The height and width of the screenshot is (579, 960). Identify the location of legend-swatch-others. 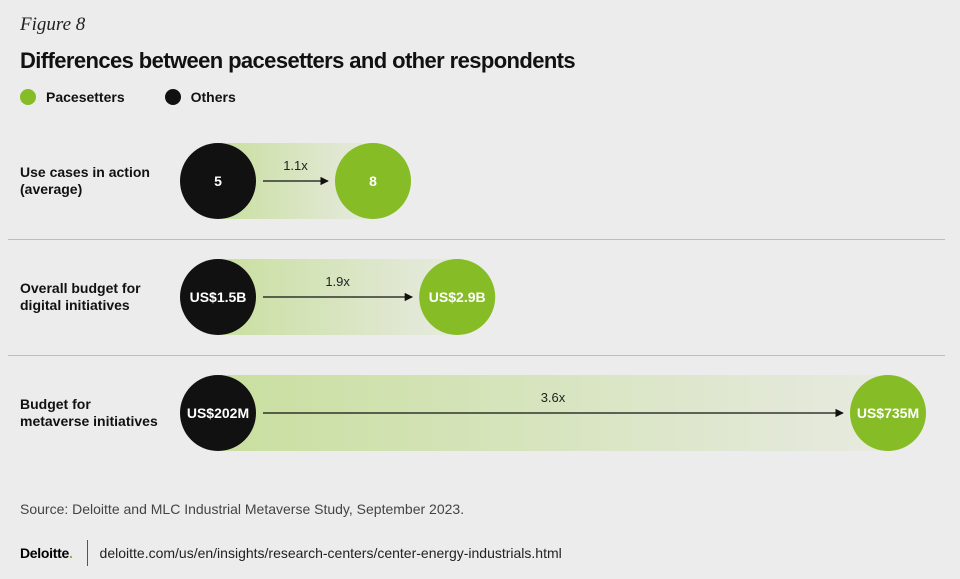
(172, 97).